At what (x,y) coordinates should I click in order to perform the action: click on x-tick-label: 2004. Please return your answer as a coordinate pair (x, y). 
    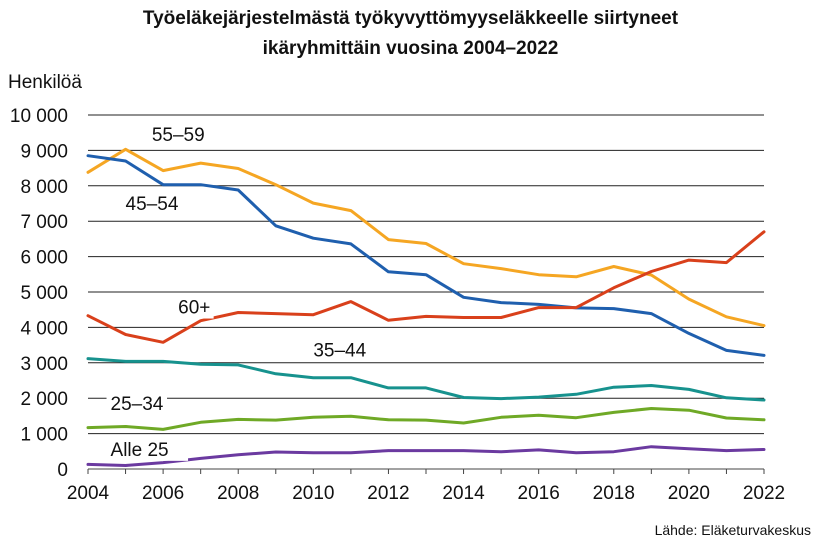
    Looking at the image, I should click on (88, 493).